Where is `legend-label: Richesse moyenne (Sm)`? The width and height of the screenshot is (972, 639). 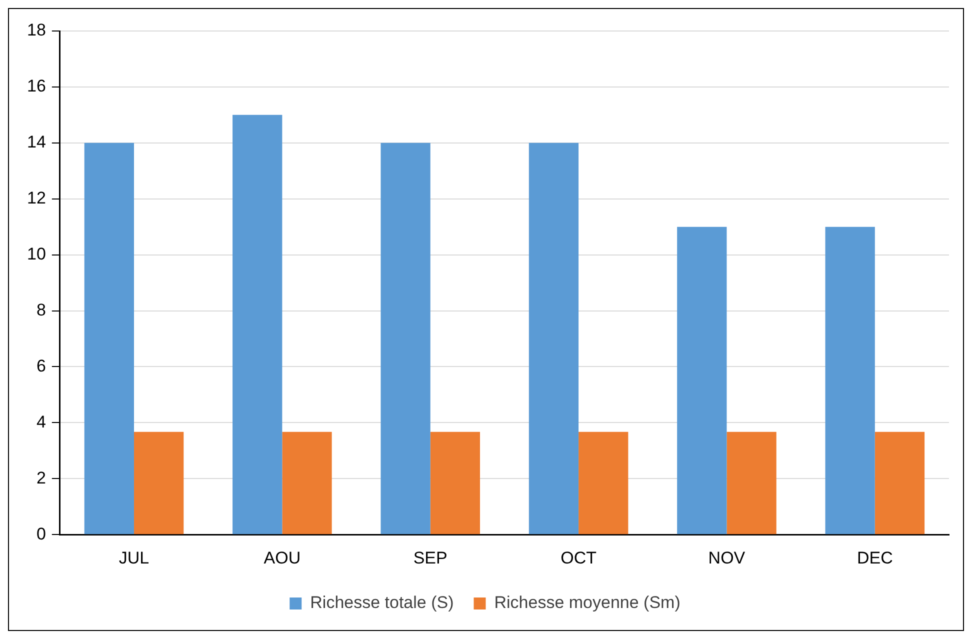
legend-label: Richesse moyenne (Sm) is located at coordinates (587, 602).